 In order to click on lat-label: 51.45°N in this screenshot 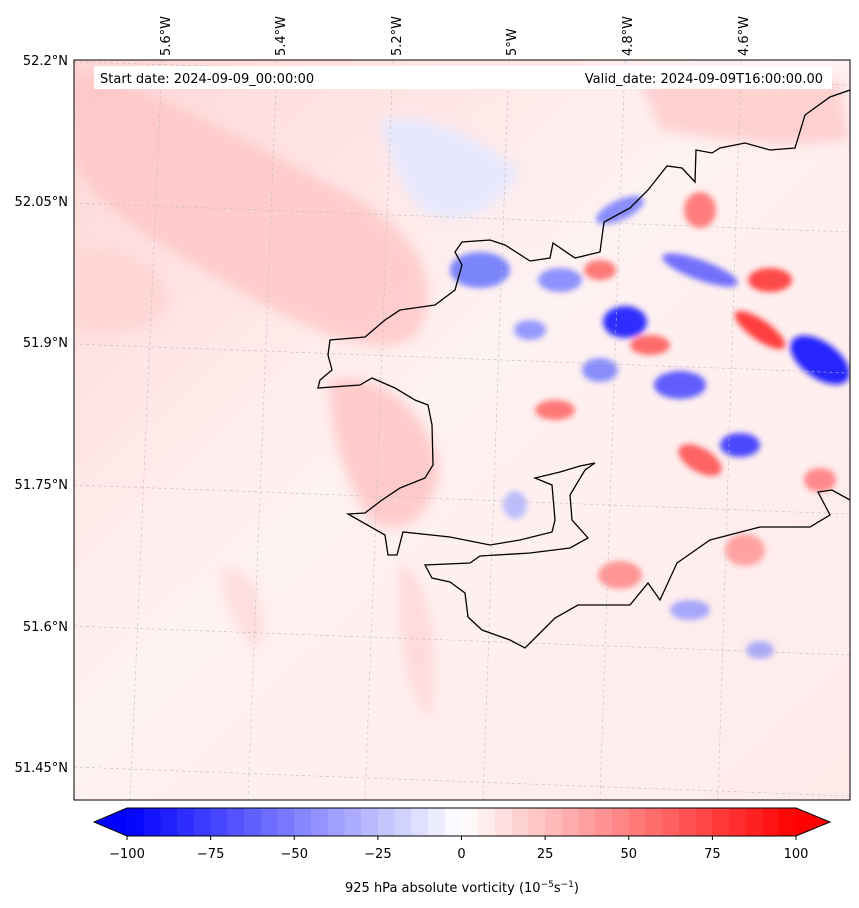, I will do `click(41, 768)`.